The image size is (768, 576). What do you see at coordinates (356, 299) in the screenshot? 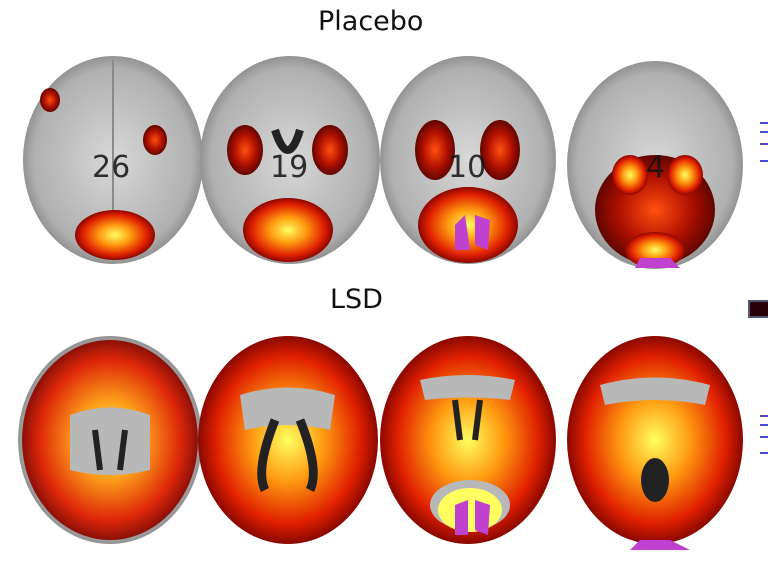
I see `lsd-title: LSD` at bounding box center [356, 299].